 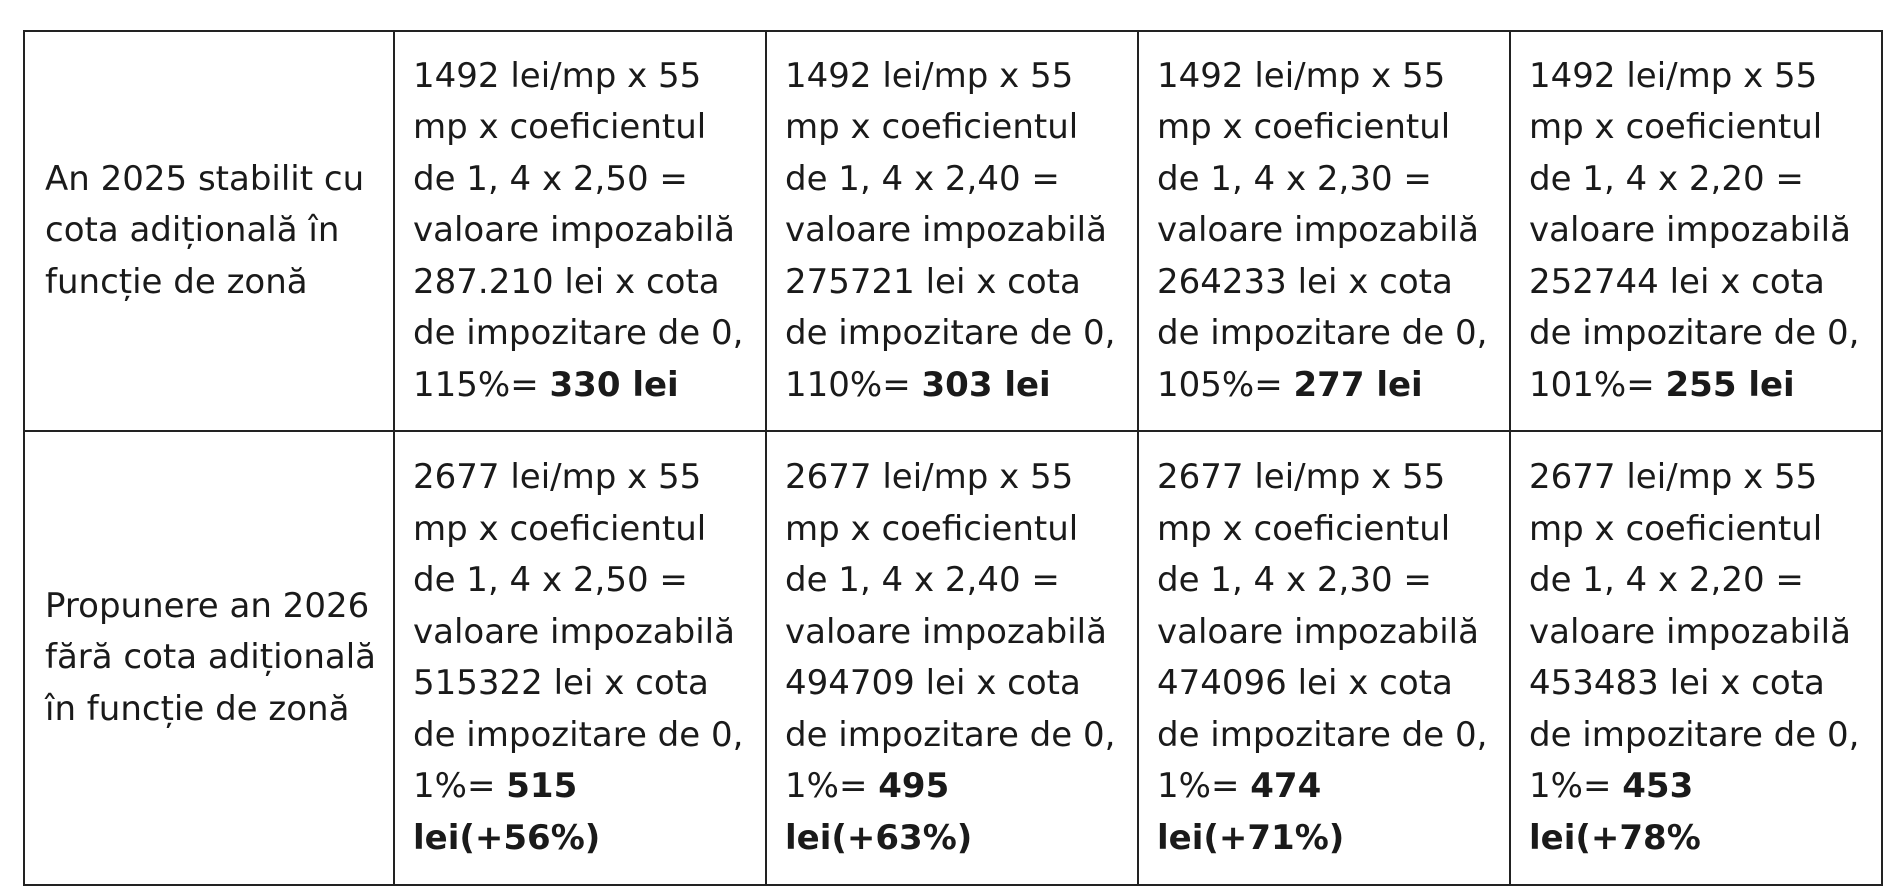 I want to click on calc-result: 453 lei(+78%, so click(x=1615, y=812).